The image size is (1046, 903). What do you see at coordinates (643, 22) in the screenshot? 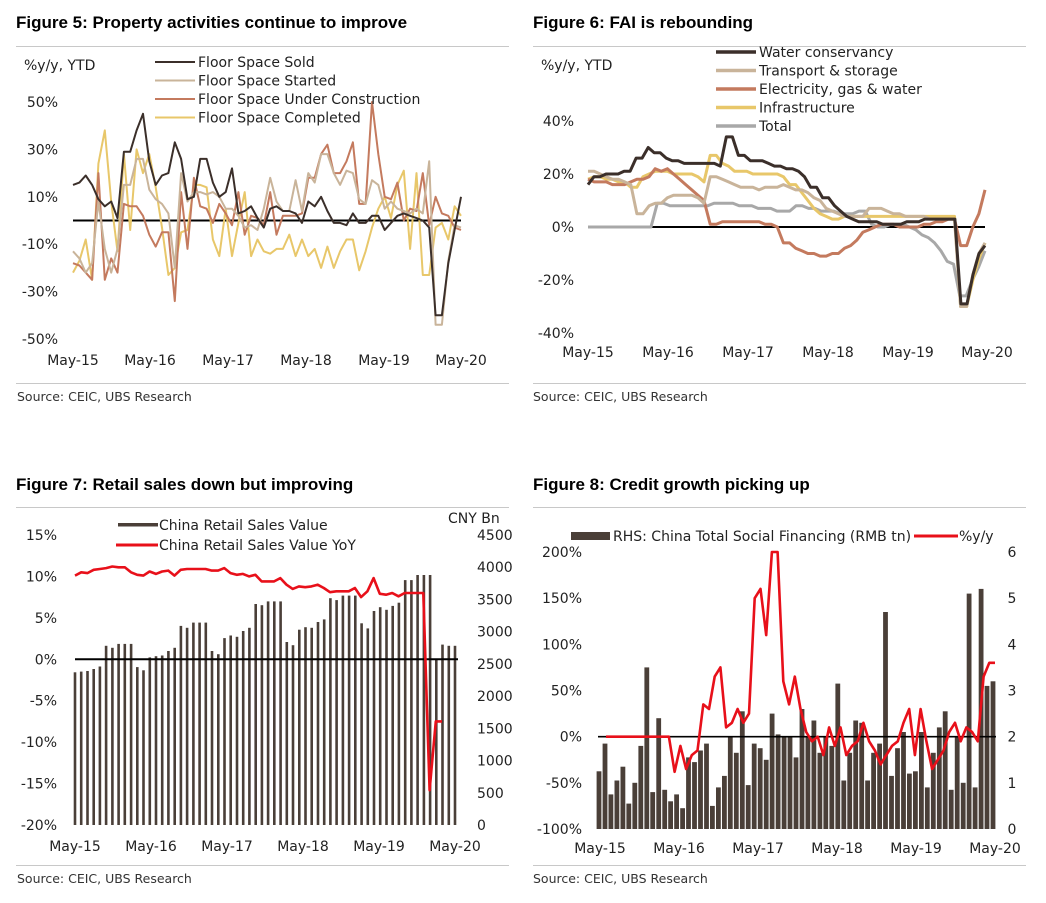
I see `figure-6-title: Figure 6: FAI is rebounding` at bounding box center [643, 22].